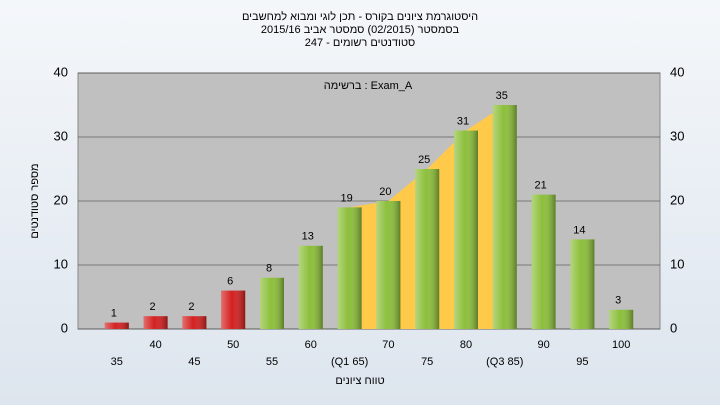 The width and height of the screenshot is (720, 410). What do you see at coordinates (230, 282) in the screenshot?
I see `value-label: 6` at bounding box center [230, 282].